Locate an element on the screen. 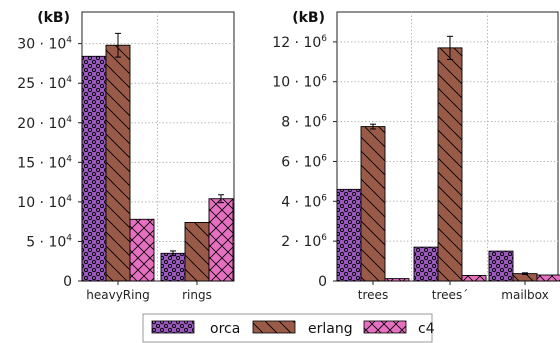 The height and width of the screenshot is (343, 560). x-tick-label: heavyRing is located at coordinates (117, 295).